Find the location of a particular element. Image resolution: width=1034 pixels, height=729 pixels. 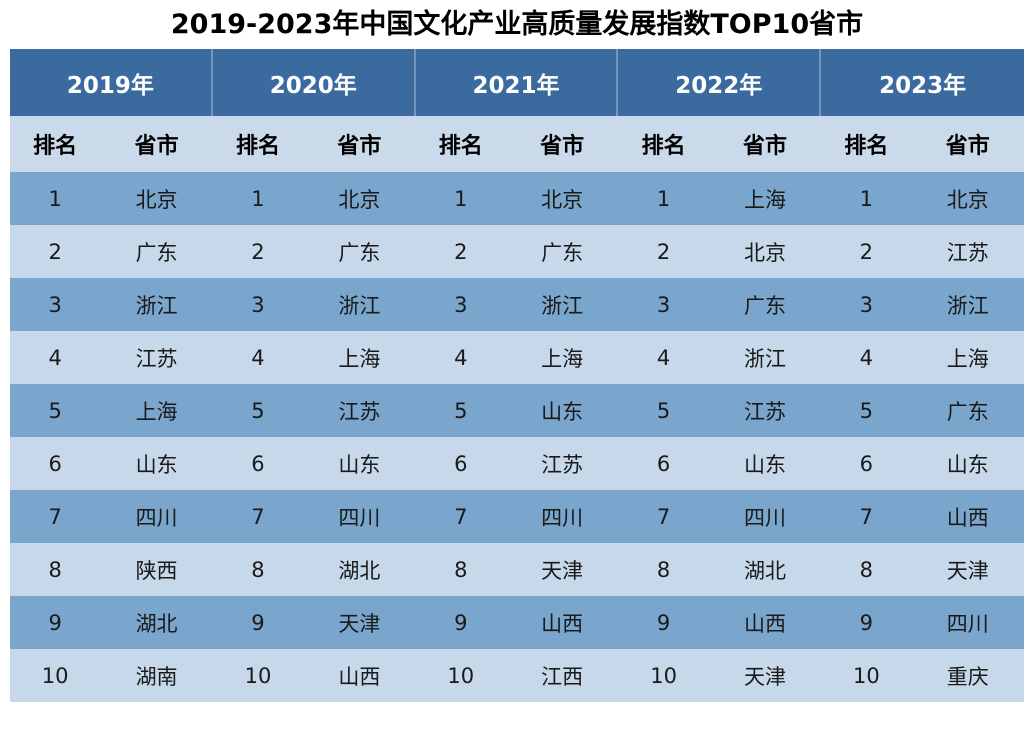

province-cell: 陕西 is located at coordinates (156, 570).